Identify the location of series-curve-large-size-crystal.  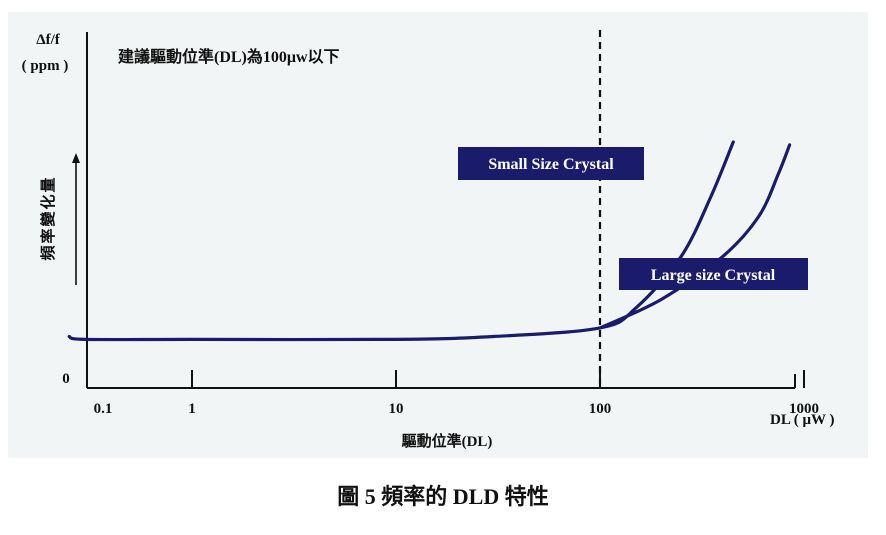
(695, 236).